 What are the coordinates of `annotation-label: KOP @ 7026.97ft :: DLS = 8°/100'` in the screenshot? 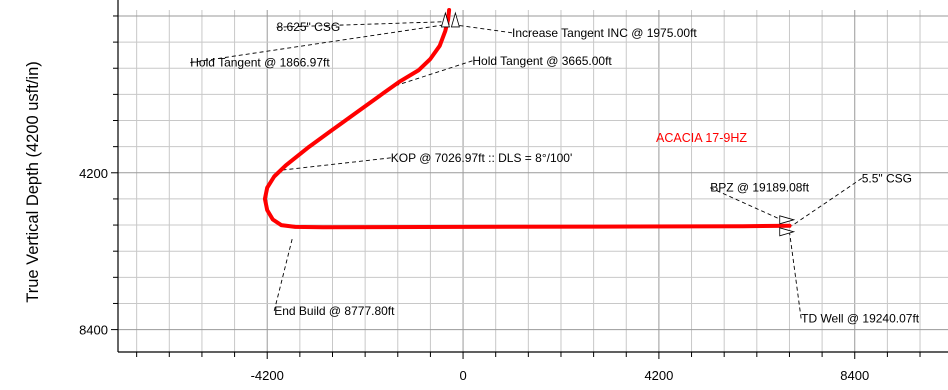 It's located at (482, 158).